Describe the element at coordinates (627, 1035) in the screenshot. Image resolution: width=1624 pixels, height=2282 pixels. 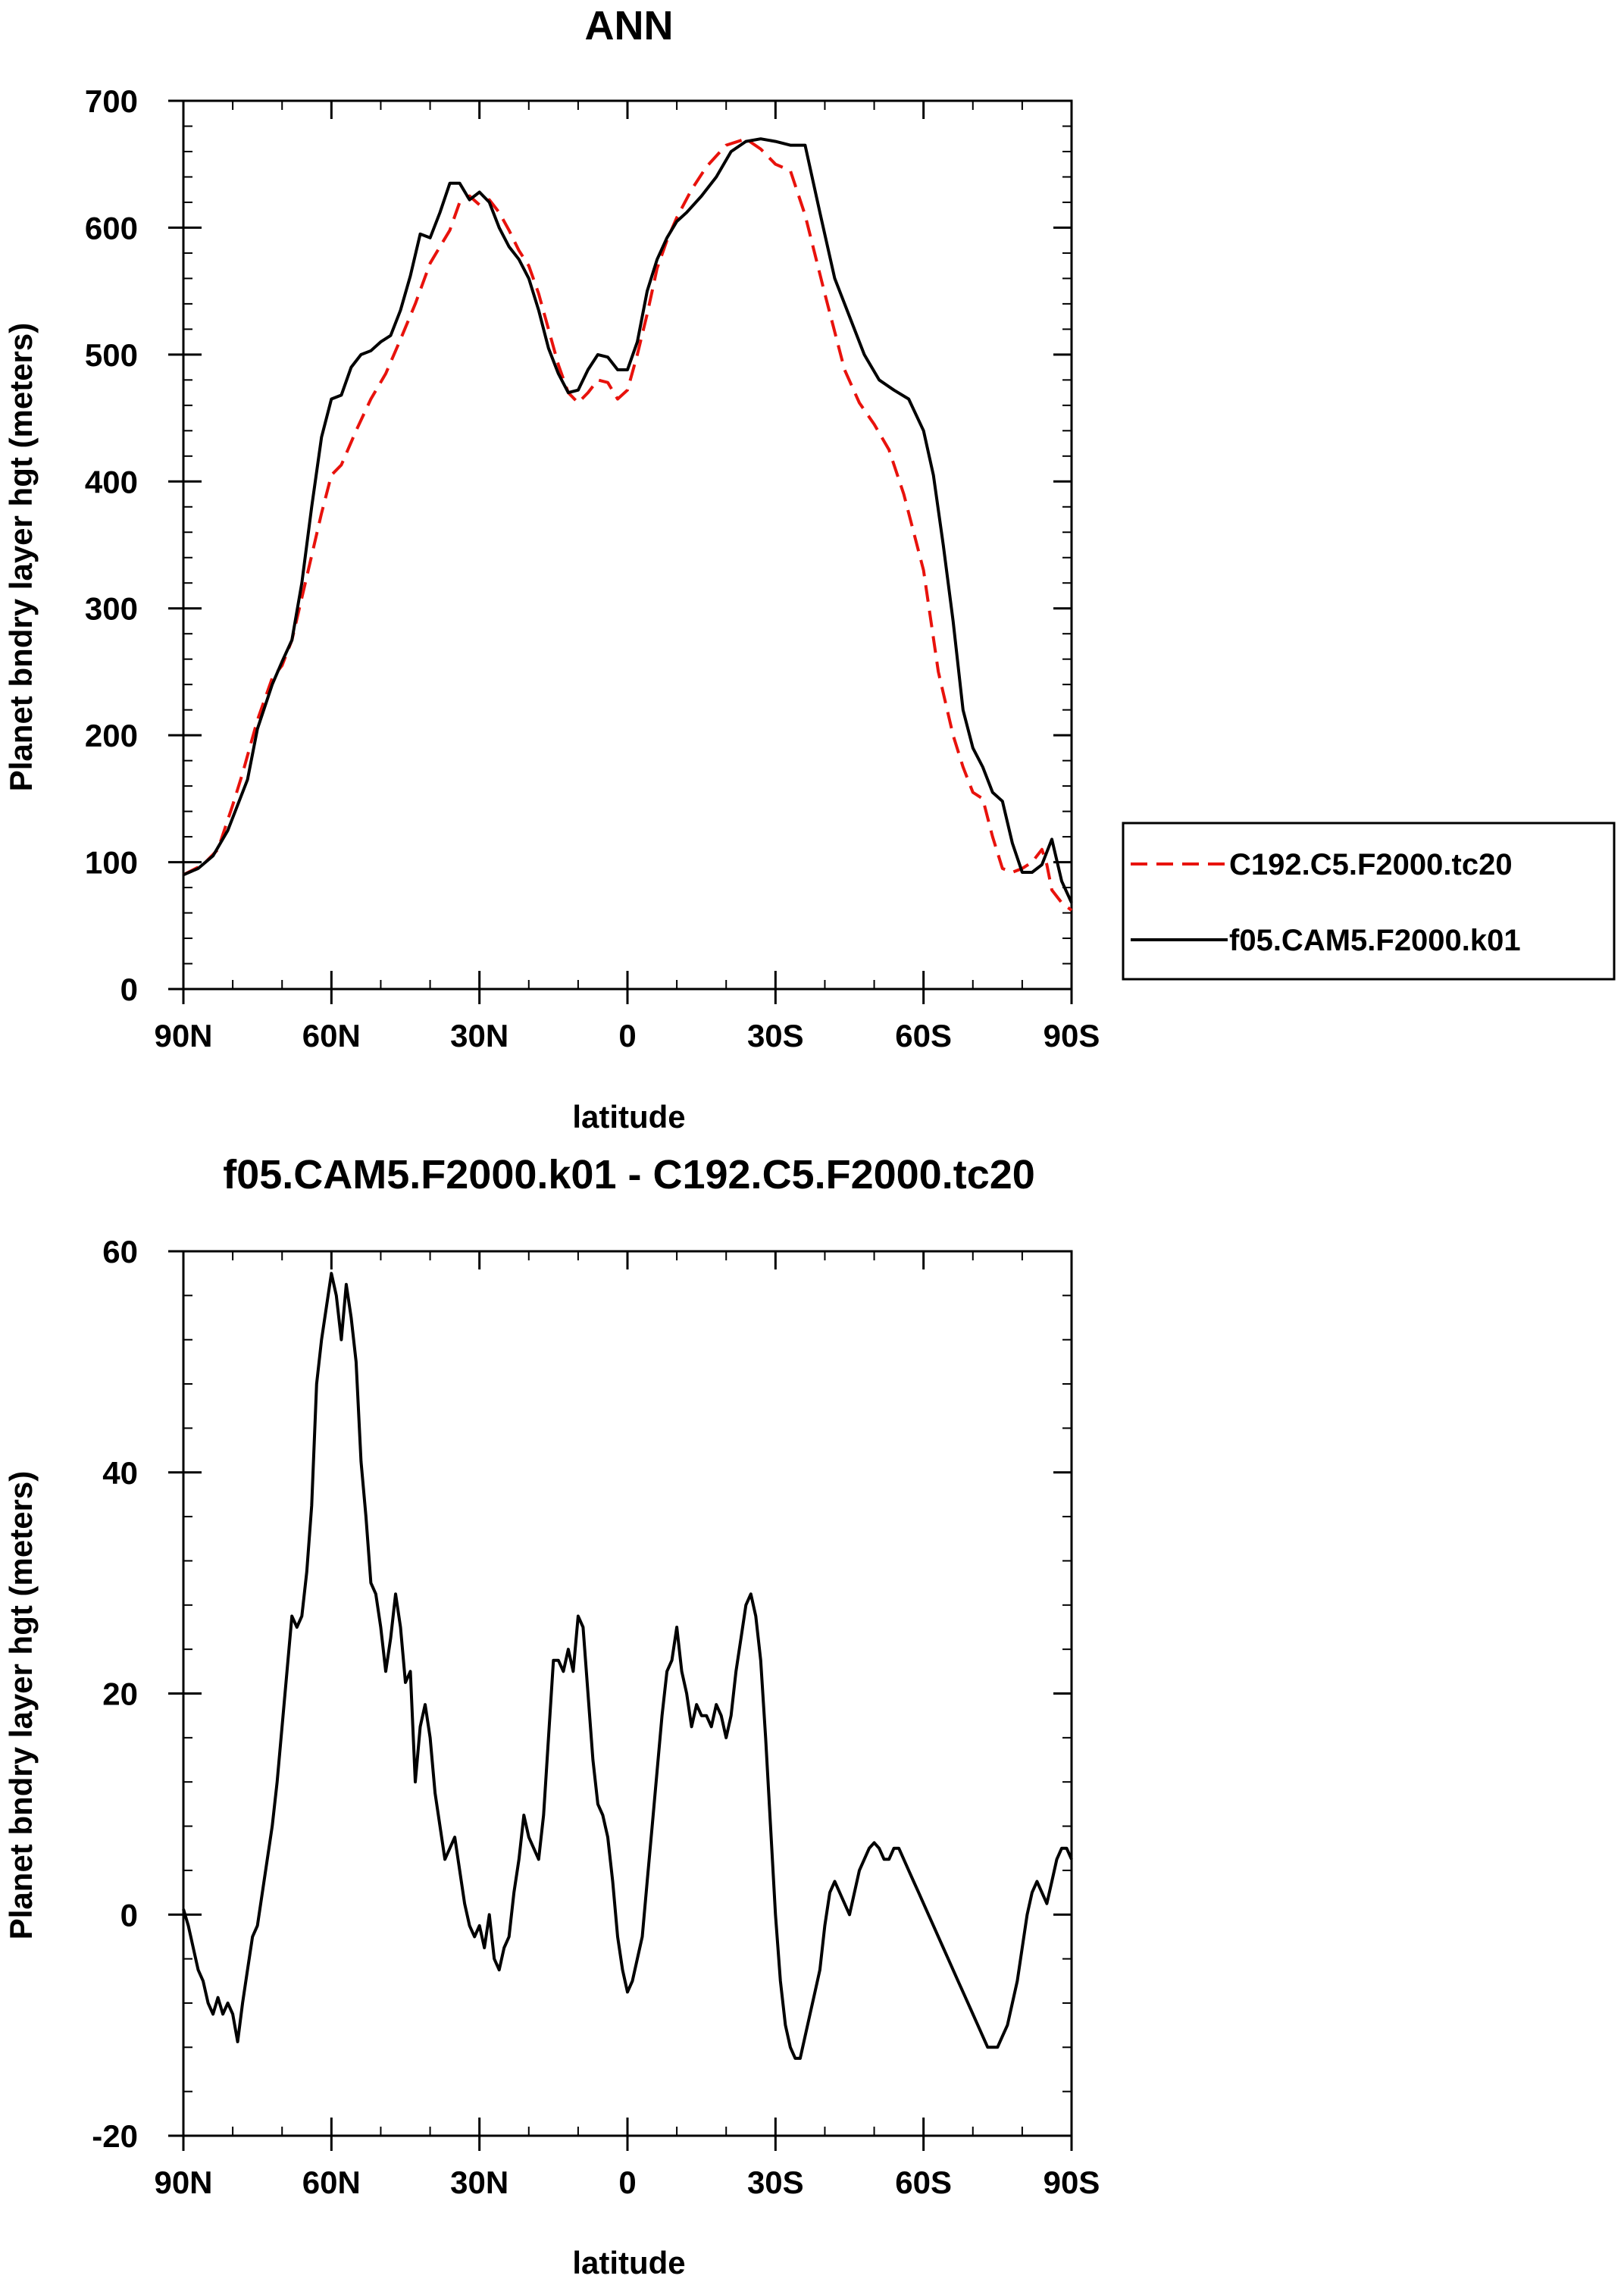
I see `x-tick-label: 0` at that location.